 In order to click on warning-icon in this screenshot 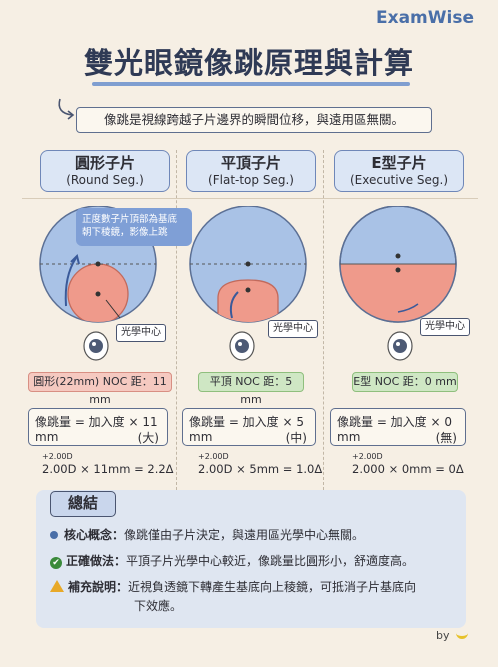, I will do `click(57, 586)`.